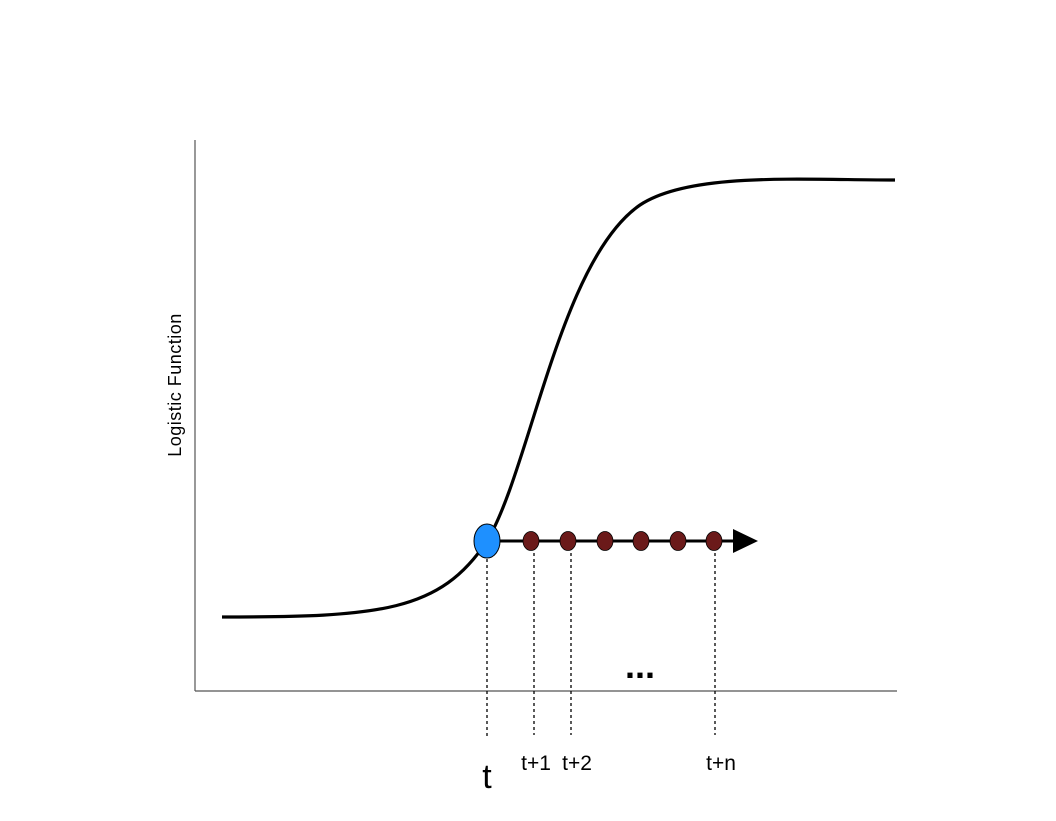 The height and width of the screenshot is (821, 1056). Describe the element at coordinates (745, 541) in the screenshot. I see `time-arrow-head` at that location.